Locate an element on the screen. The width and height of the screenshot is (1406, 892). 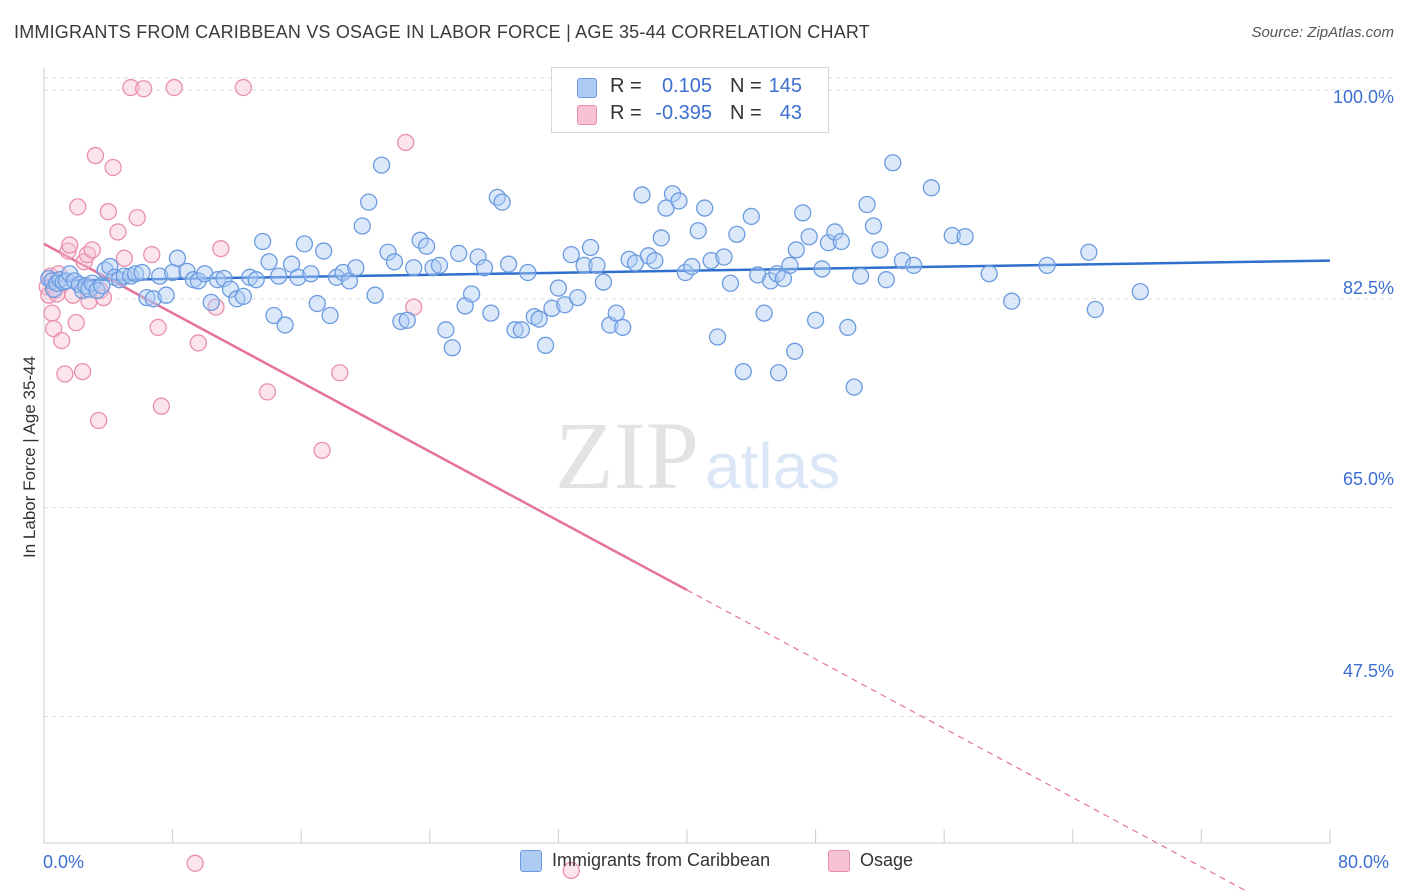
legend-n-label: N = is located at coordinates (746, 113).